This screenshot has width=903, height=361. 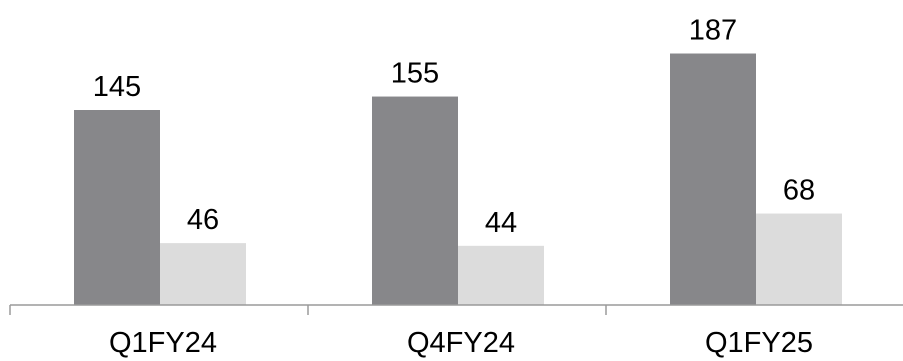 I want to click on x-tick-label-q1fy24: Q1FY24, so click(x=163, y=343).